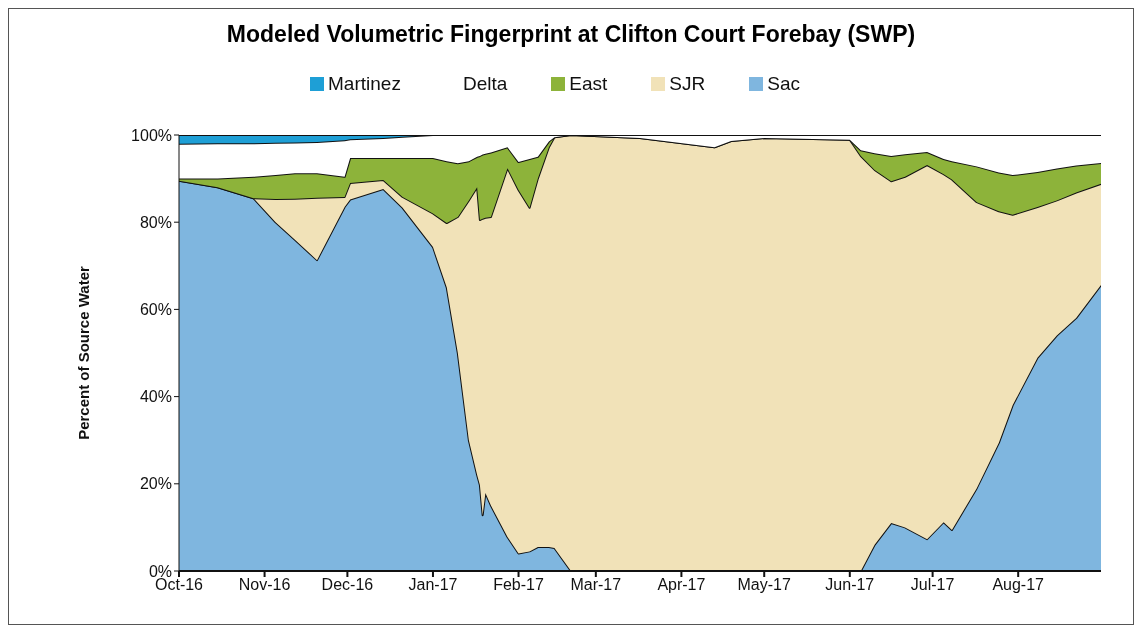 The height and width of the screenshot is (633, 1142). Describe the element at coordinates (596, 585) in the screenshot. I see `x-tick-label: Mar-17` at that location.